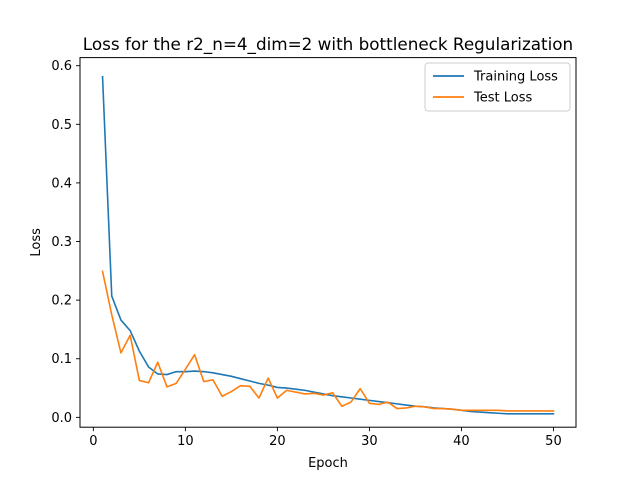 The width and height of the screenshot is (640, 485). What do you see at coordinates (461, 441) in the screenshot?
I see `x-tick-label: 40` at bounding box center [461, 441].